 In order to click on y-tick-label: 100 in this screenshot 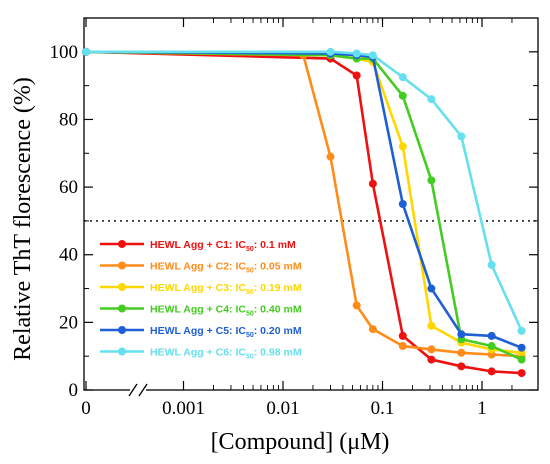, I will do `click(64, 52)`.